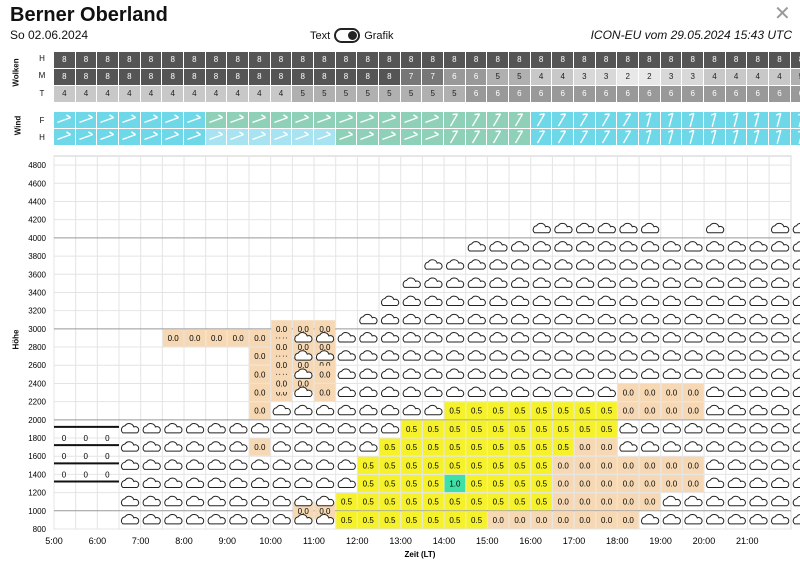 The image size is (800, 567). I want to click on cloud-cell-t: 4, so click(216, 94).